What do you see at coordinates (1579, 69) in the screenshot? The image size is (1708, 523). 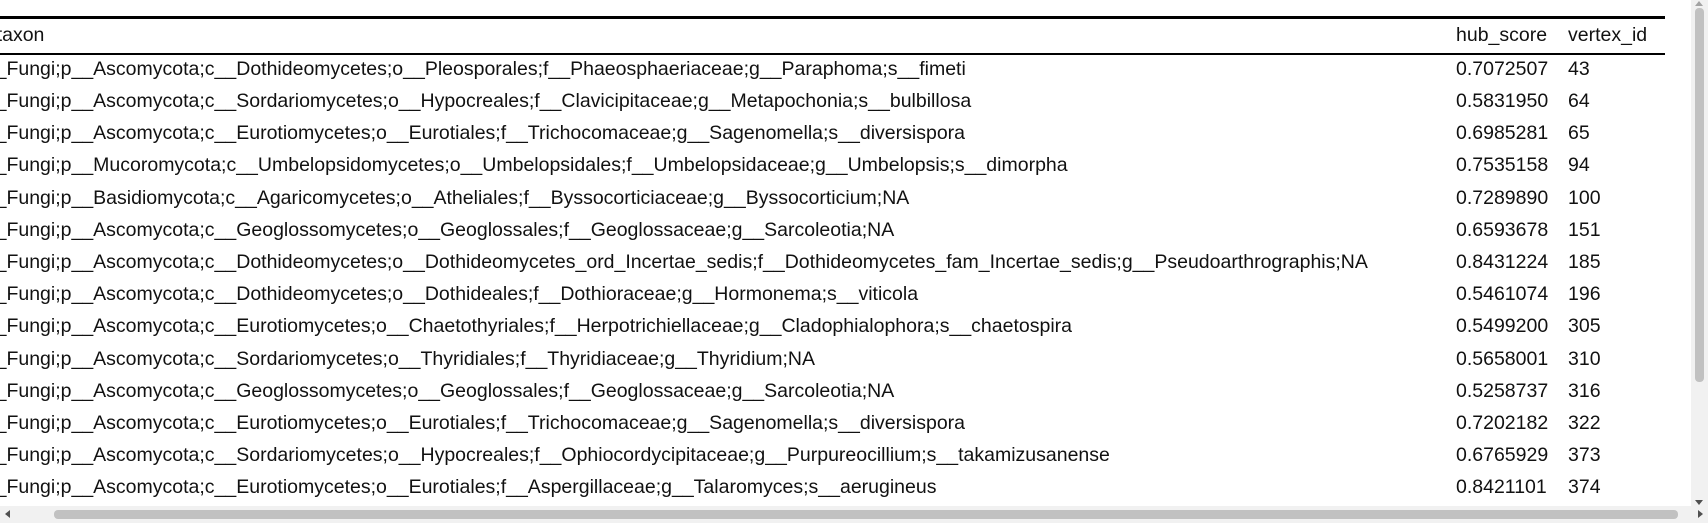 I see `cell-vertex-id: 43` at bounding box center [1579, 69].